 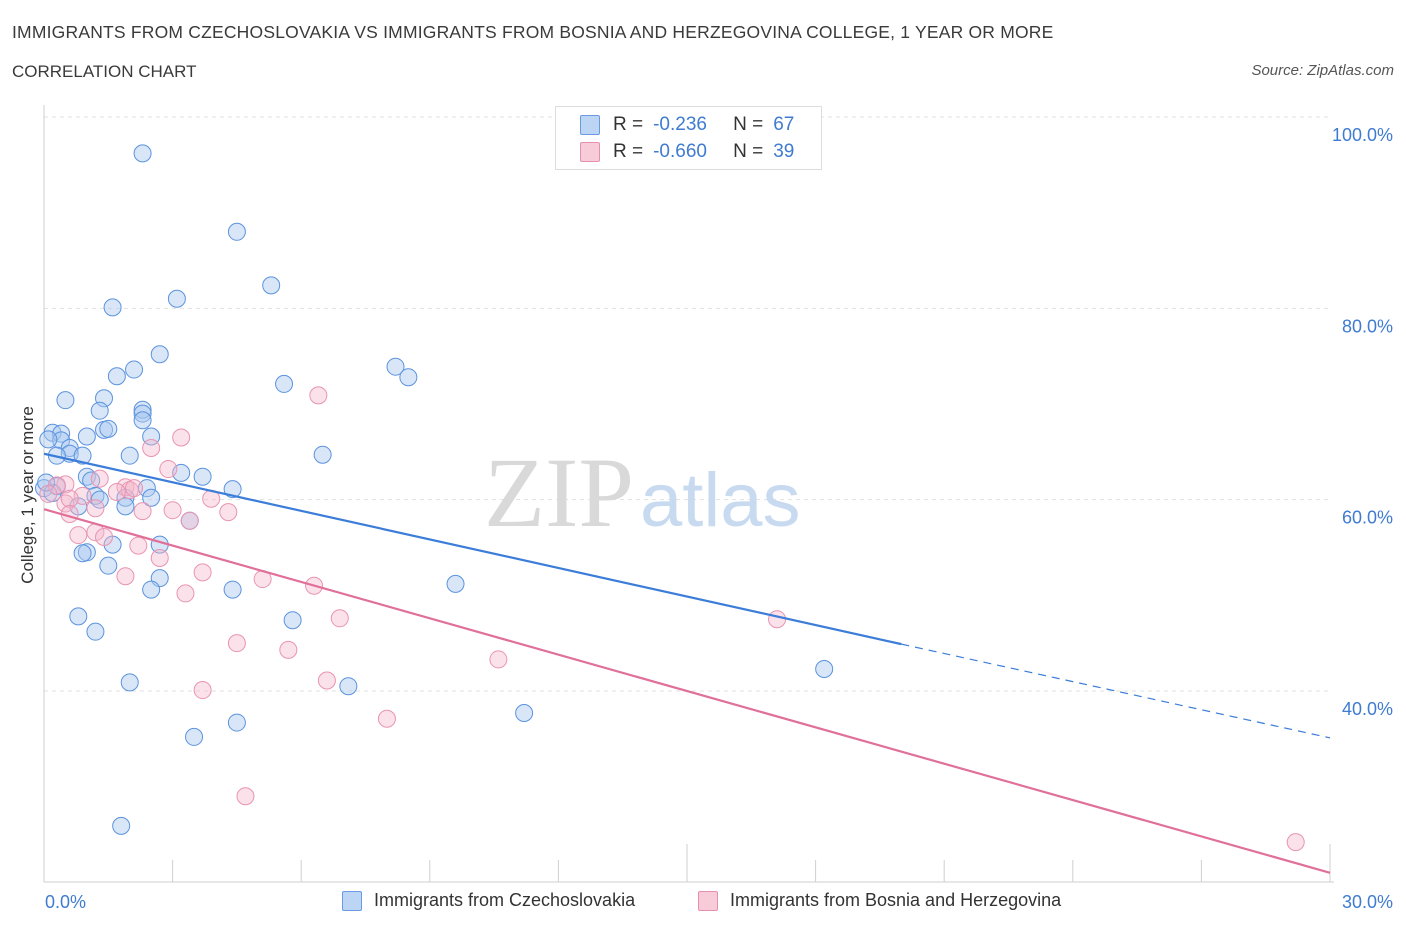 I want to click on legend-item-czechoslovakia: Immigrants from Czechoslovakia, so click(x=488, y=900).